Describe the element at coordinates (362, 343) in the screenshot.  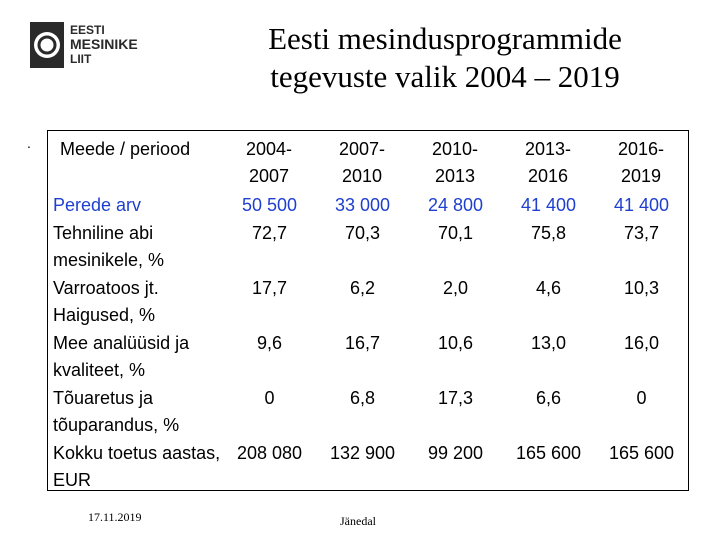
I see `cell-value: 16,7` at that location.